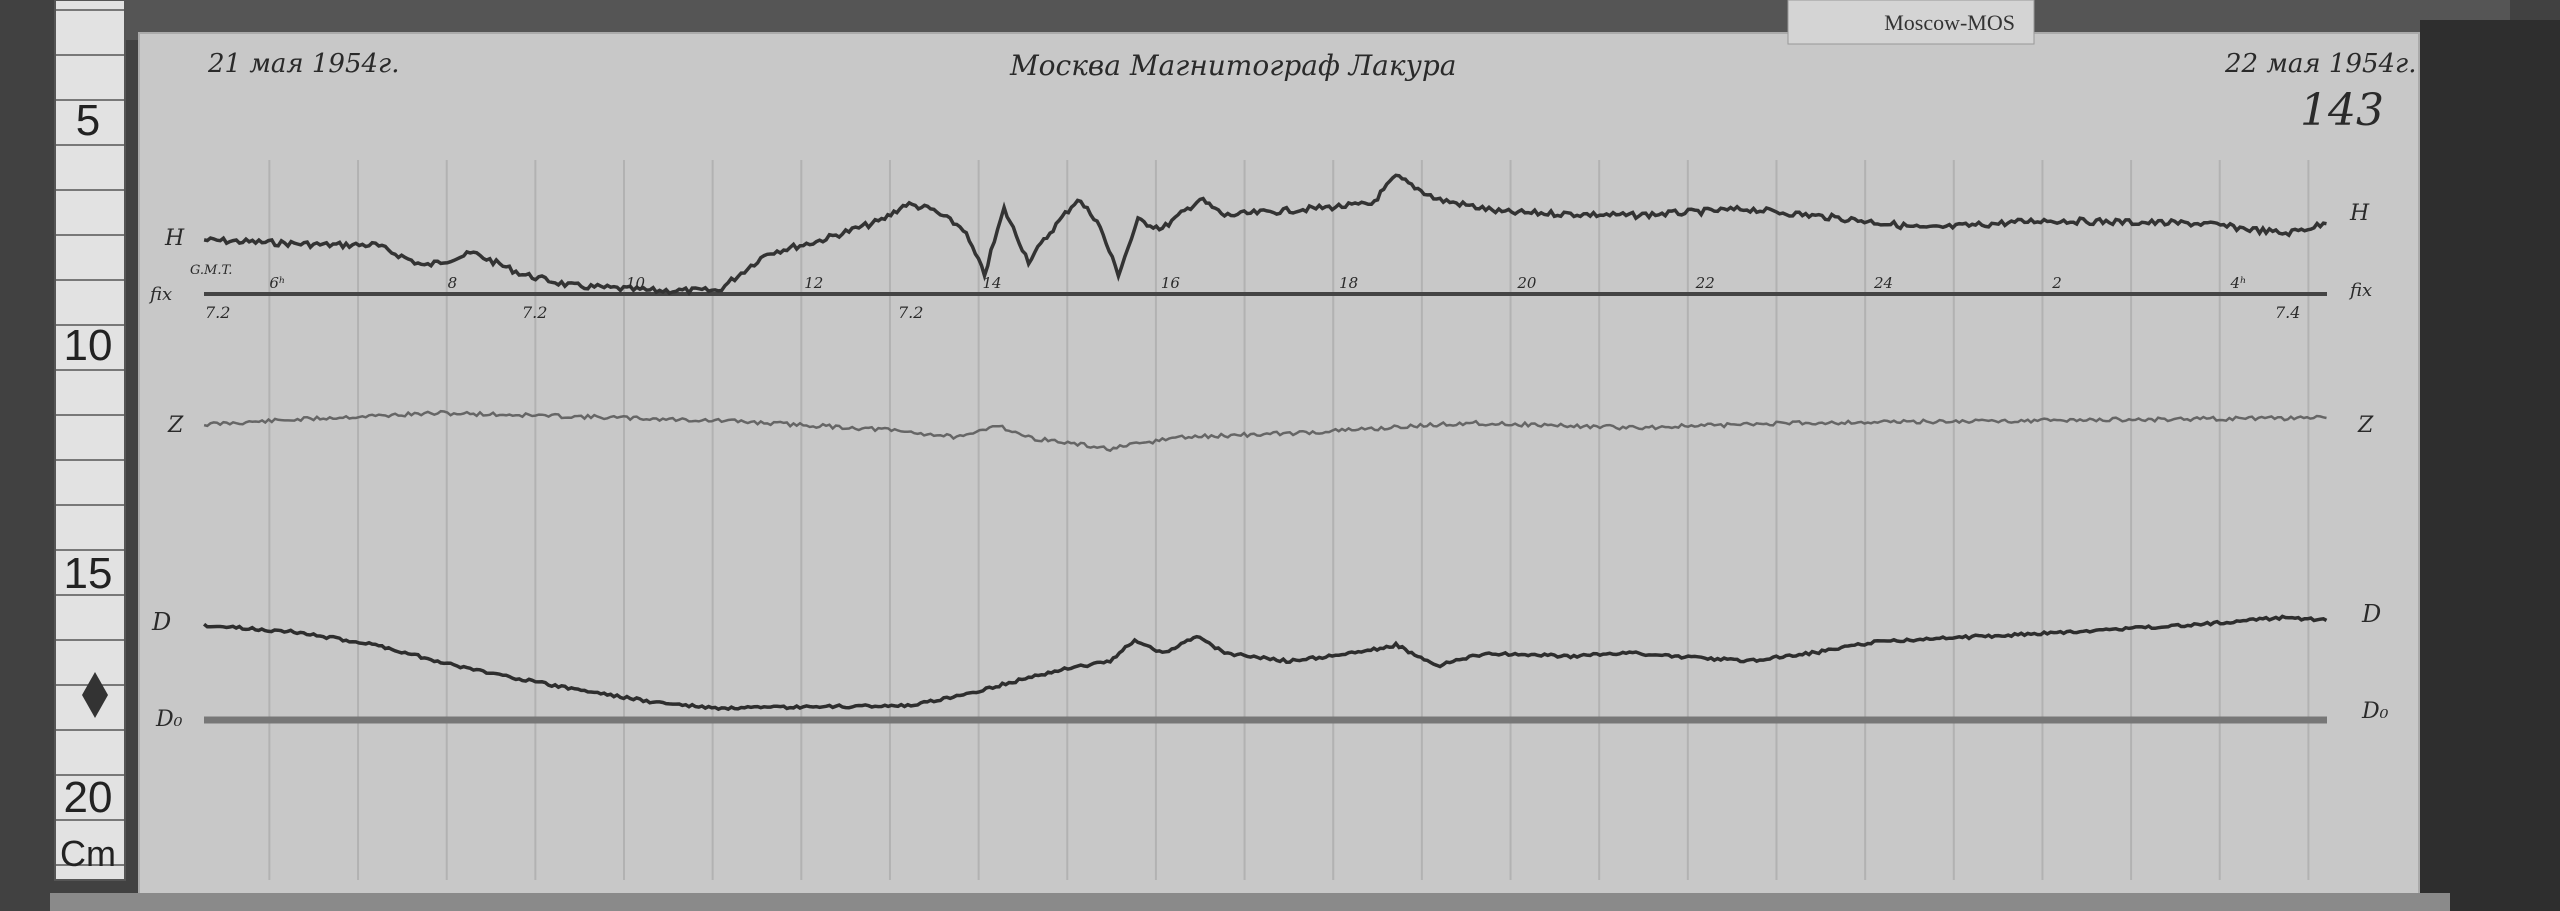  I want to click on z-label-left: Z, so click(175, 425).